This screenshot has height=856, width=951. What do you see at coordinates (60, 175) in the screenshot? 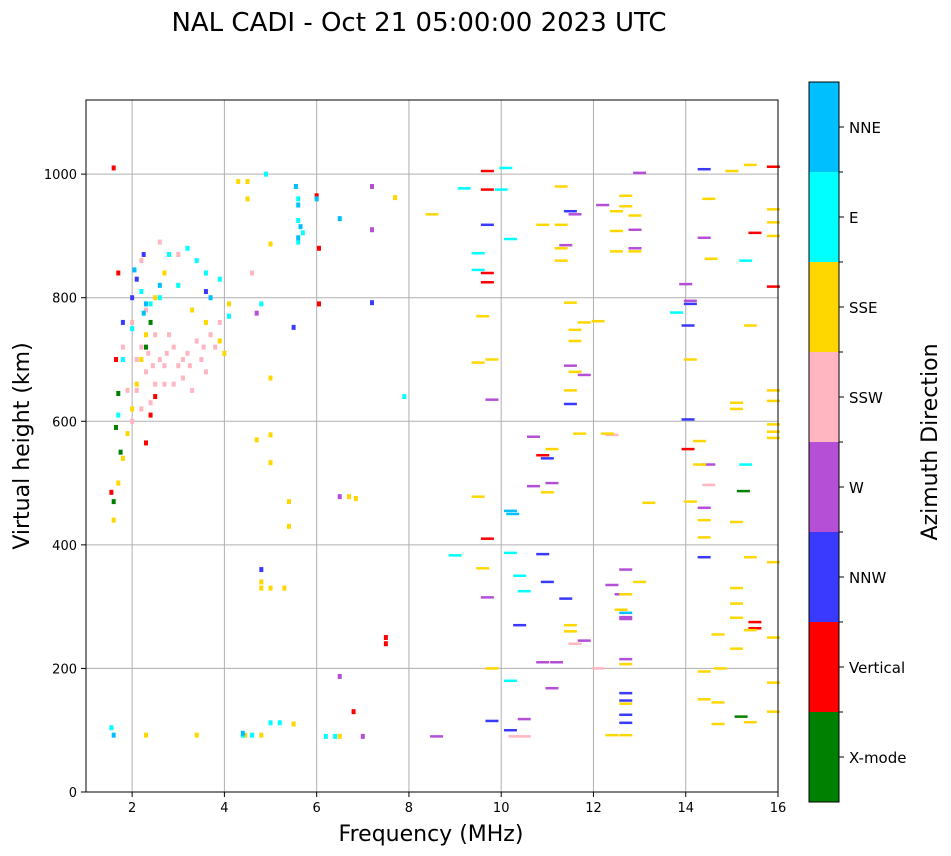
I see `y-tick-label: 1000` at bounding box center [60, 175].